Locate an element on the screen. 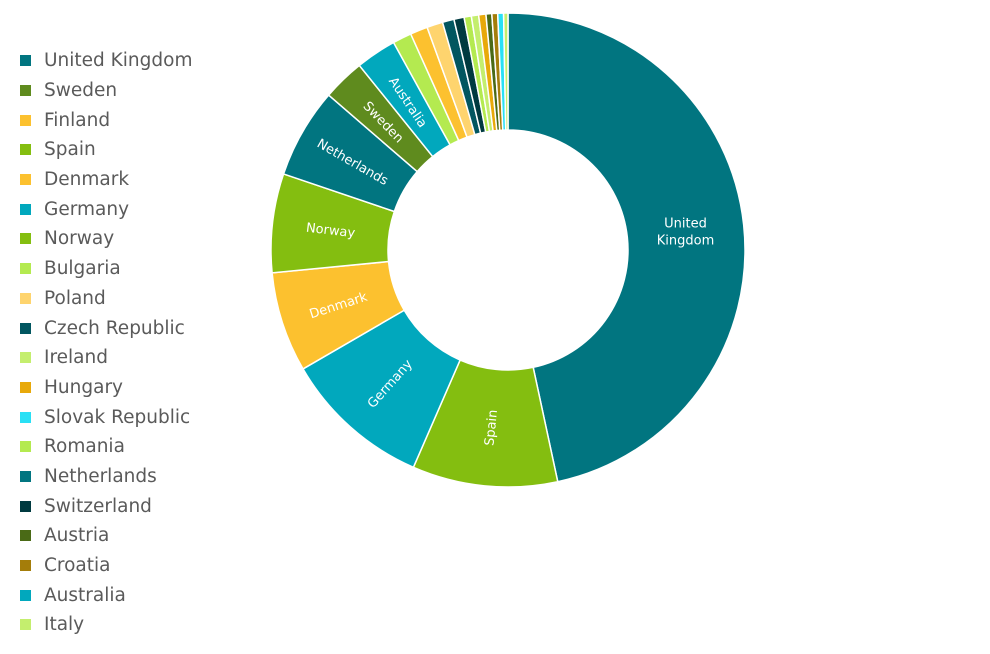 The image size is (990, 654). legend-item: Australia is located at coordinates (135, 595).